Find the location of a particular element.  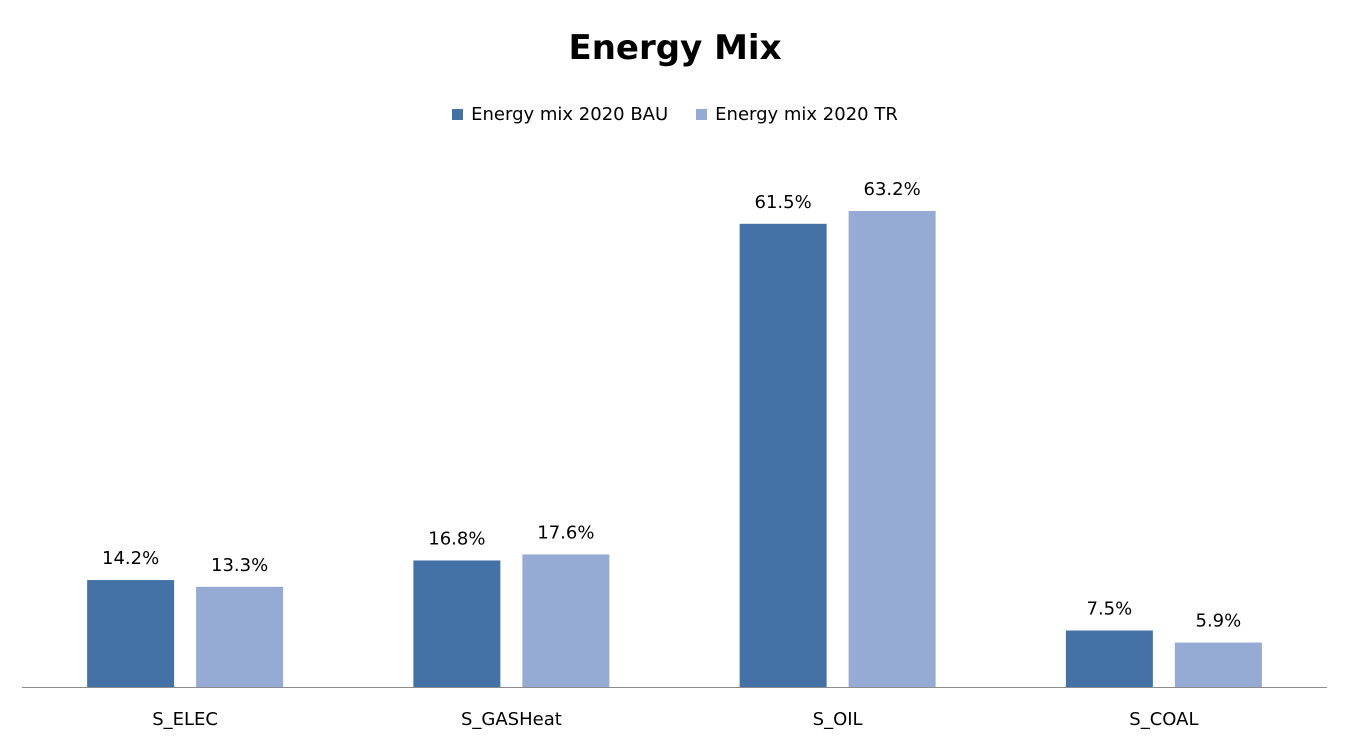

x-tick-label-s-oil: S_OIL is located at coordinates (838, 719).